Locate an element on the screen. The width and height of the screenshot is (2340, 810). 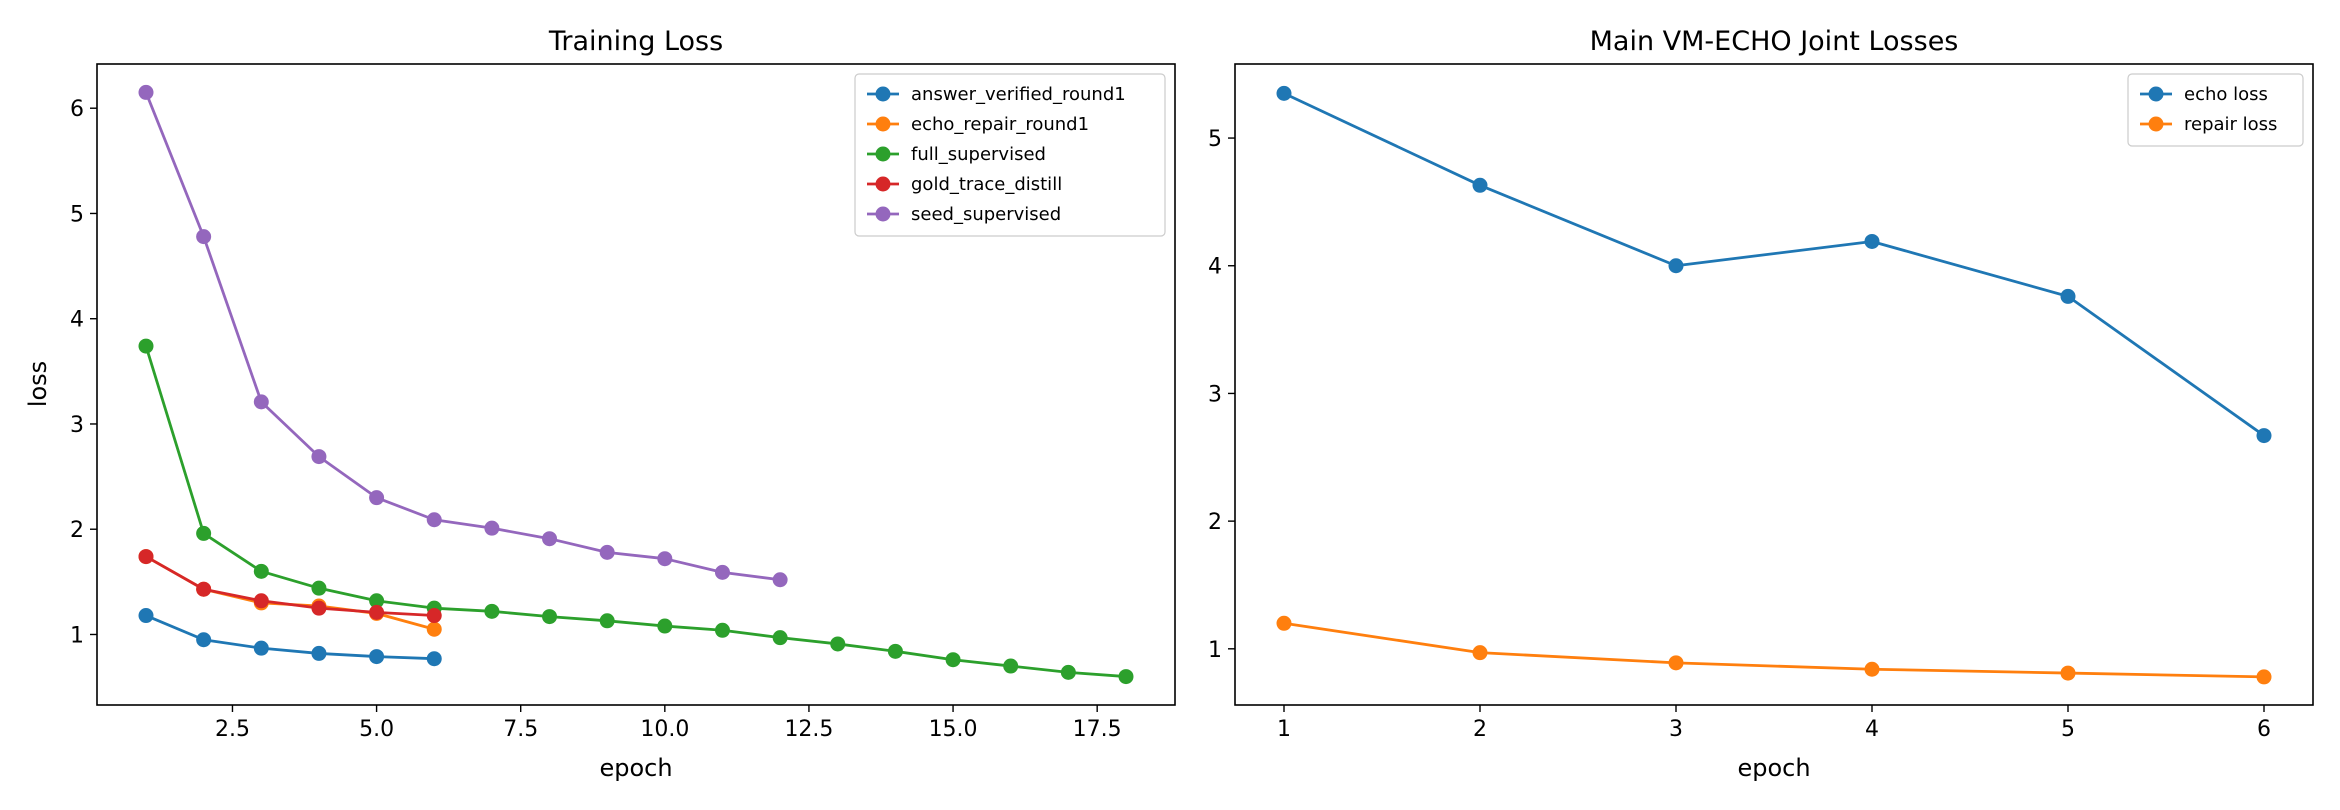
legend: echo loss repair loss is located at coordinates (2215, 110).